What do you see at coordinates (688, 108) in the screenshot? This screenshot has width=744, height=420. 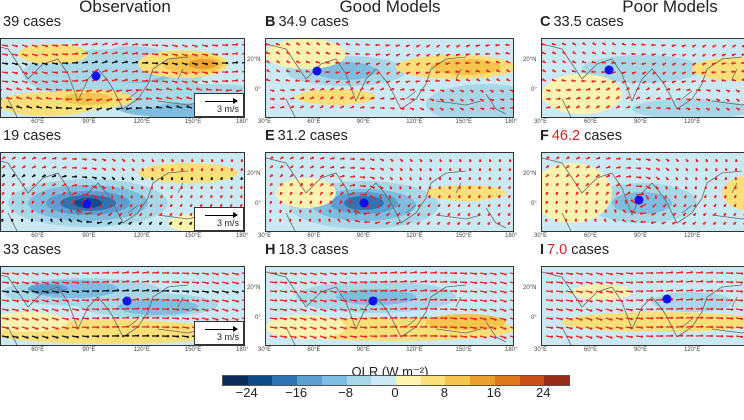 I see `olr-anomaly-contour` at bounding box center [688, 108].